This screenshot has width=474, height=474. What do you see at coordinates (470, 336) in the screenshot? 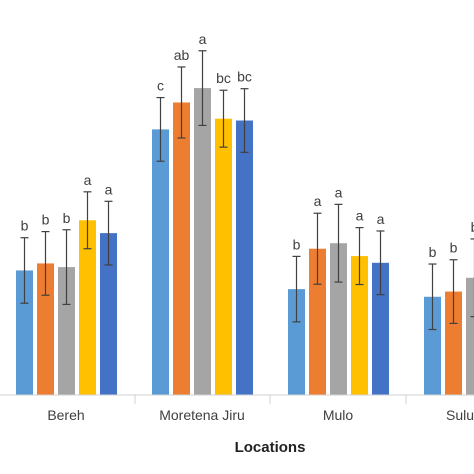
I see `bar-sulu-s3` at bounding box center [470, 336].